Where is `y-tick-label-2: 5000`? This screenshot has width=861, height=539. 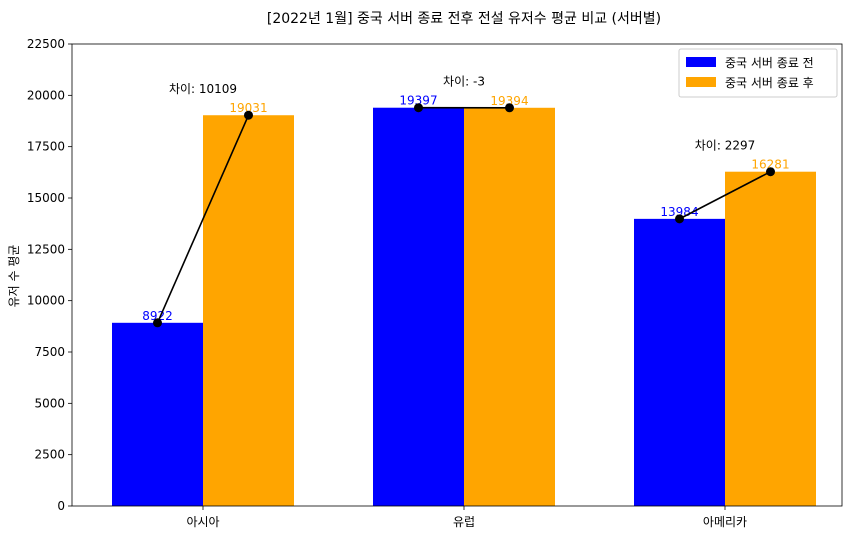
y-tick-label-2: 5000 is located at coordinates (49, 403).